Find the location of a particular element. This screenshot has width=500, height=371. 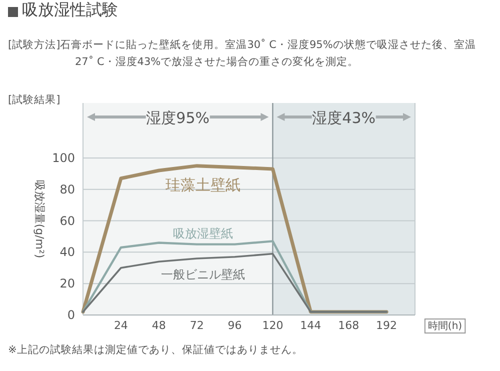

text: ※上記の試験結果は測定値であり、保証値ではありません。 is located at coordinates (155, 350).